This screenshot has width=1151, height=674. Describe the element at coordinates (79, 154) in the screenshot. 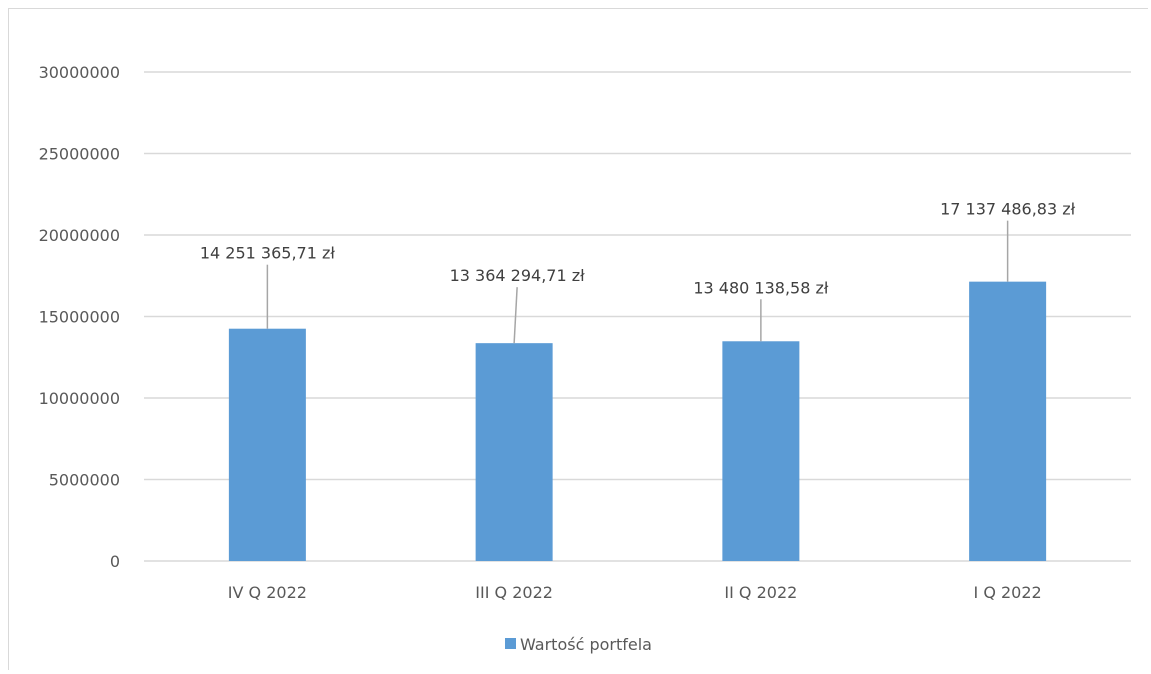

I see `y-tick-label: 25000000` at that location.